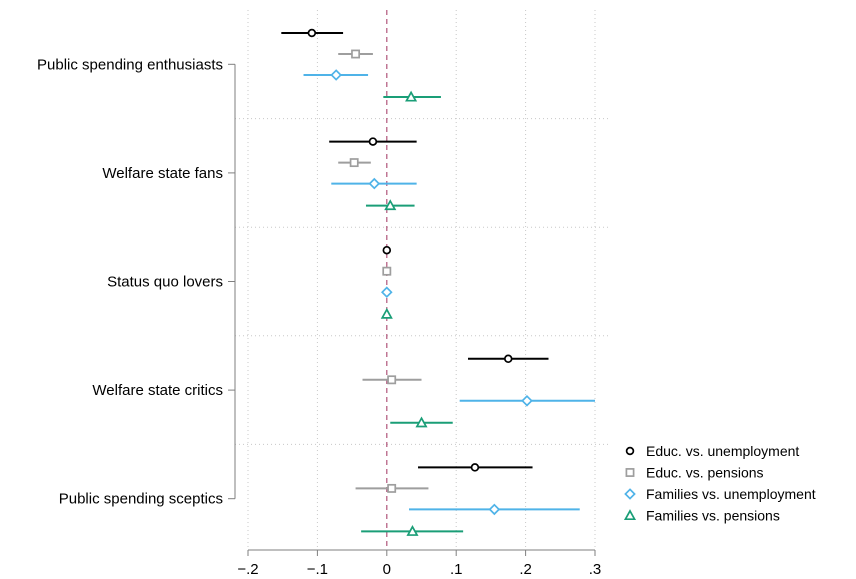 The width and height of the screenshot is (856, 579). I want to click on x-tick-label: −.1, so click(317, 569).